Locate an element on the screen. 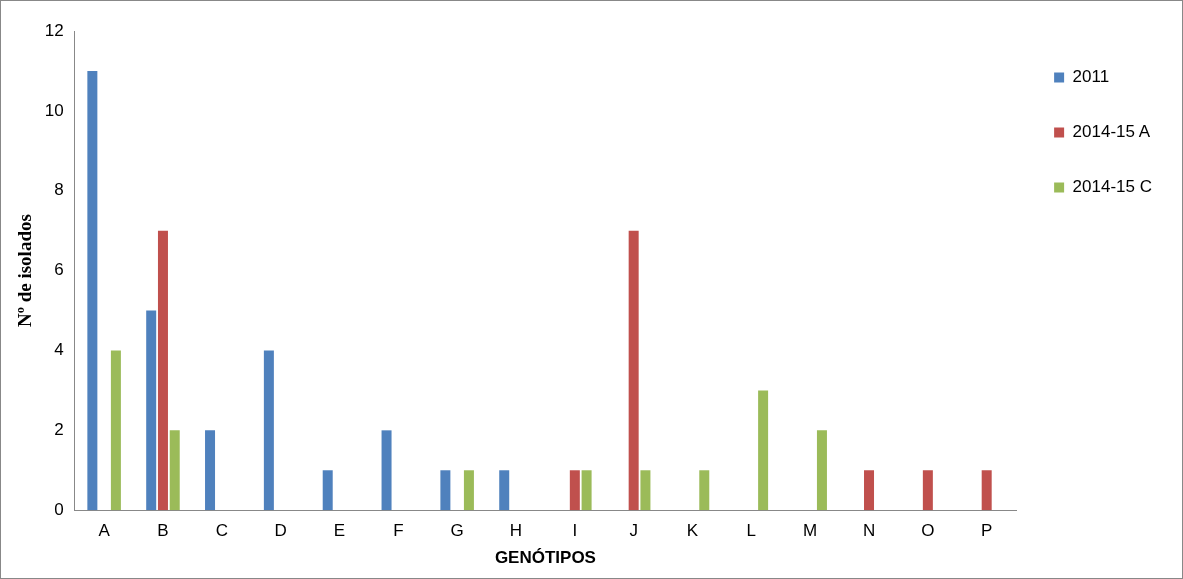  x-tick-label: E is located at coordinates (339, 531).